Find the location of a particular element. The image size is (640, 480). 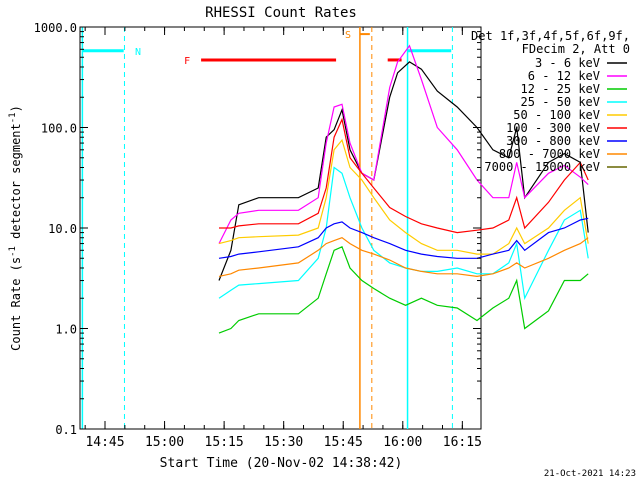

x-axis-label: Start Time (20-Nov-02 14:38:42) is located at coordinates (281, 463).